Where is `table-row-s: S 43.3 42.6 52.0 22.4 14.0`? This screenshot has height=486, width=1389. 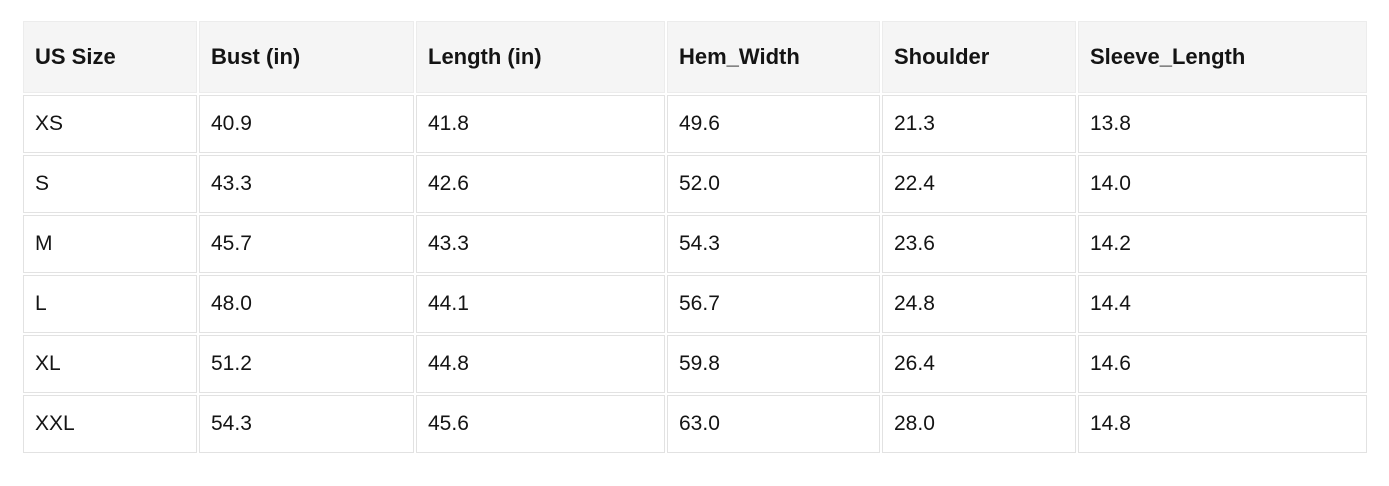 table-row-s: S 43.3 42.6 52.0 22.4 14.0 is located at coordinates (695, 184).